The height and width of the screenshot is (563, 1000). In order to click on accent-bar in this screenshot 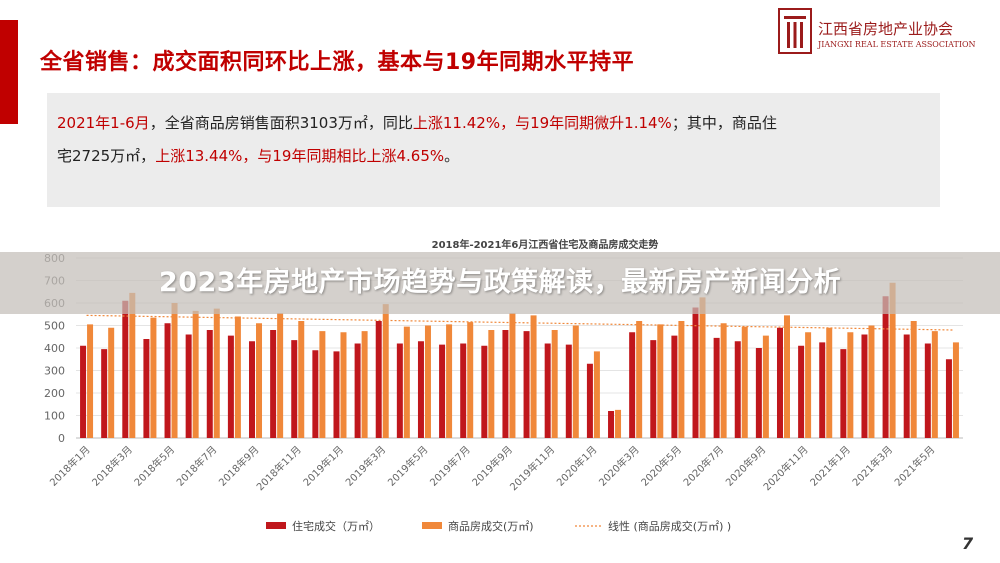, I will do `click(9, 72)`.